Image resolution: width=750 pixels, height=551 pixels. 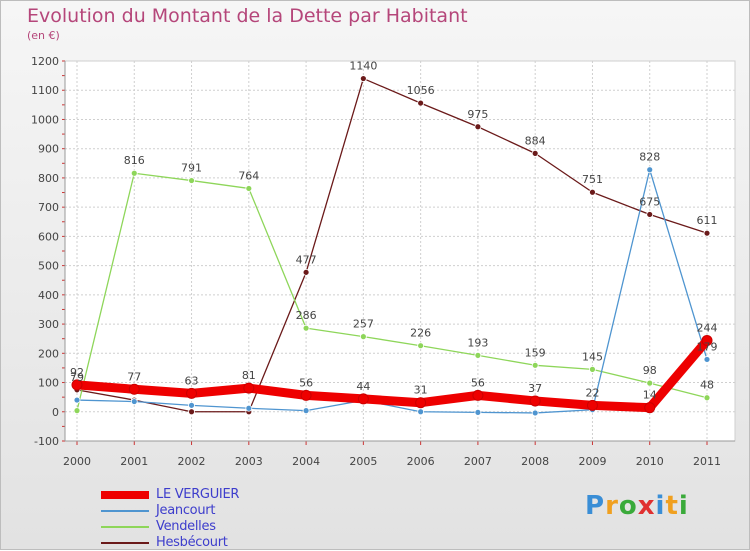 What do you see at coordinates (77, 377) in the screenshot?
I see `data-label: 79` at bounding box center [77, 377].